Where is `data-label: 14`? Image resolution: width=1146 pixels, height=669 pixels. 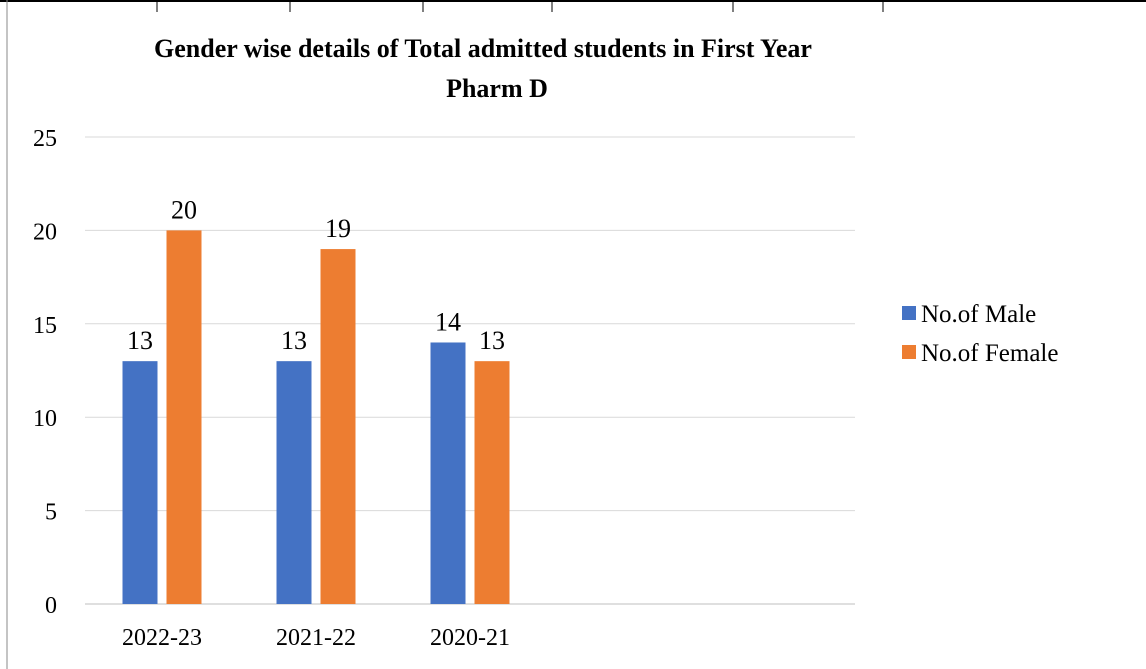 data-label: 14 is located at coordinates (448, 321).